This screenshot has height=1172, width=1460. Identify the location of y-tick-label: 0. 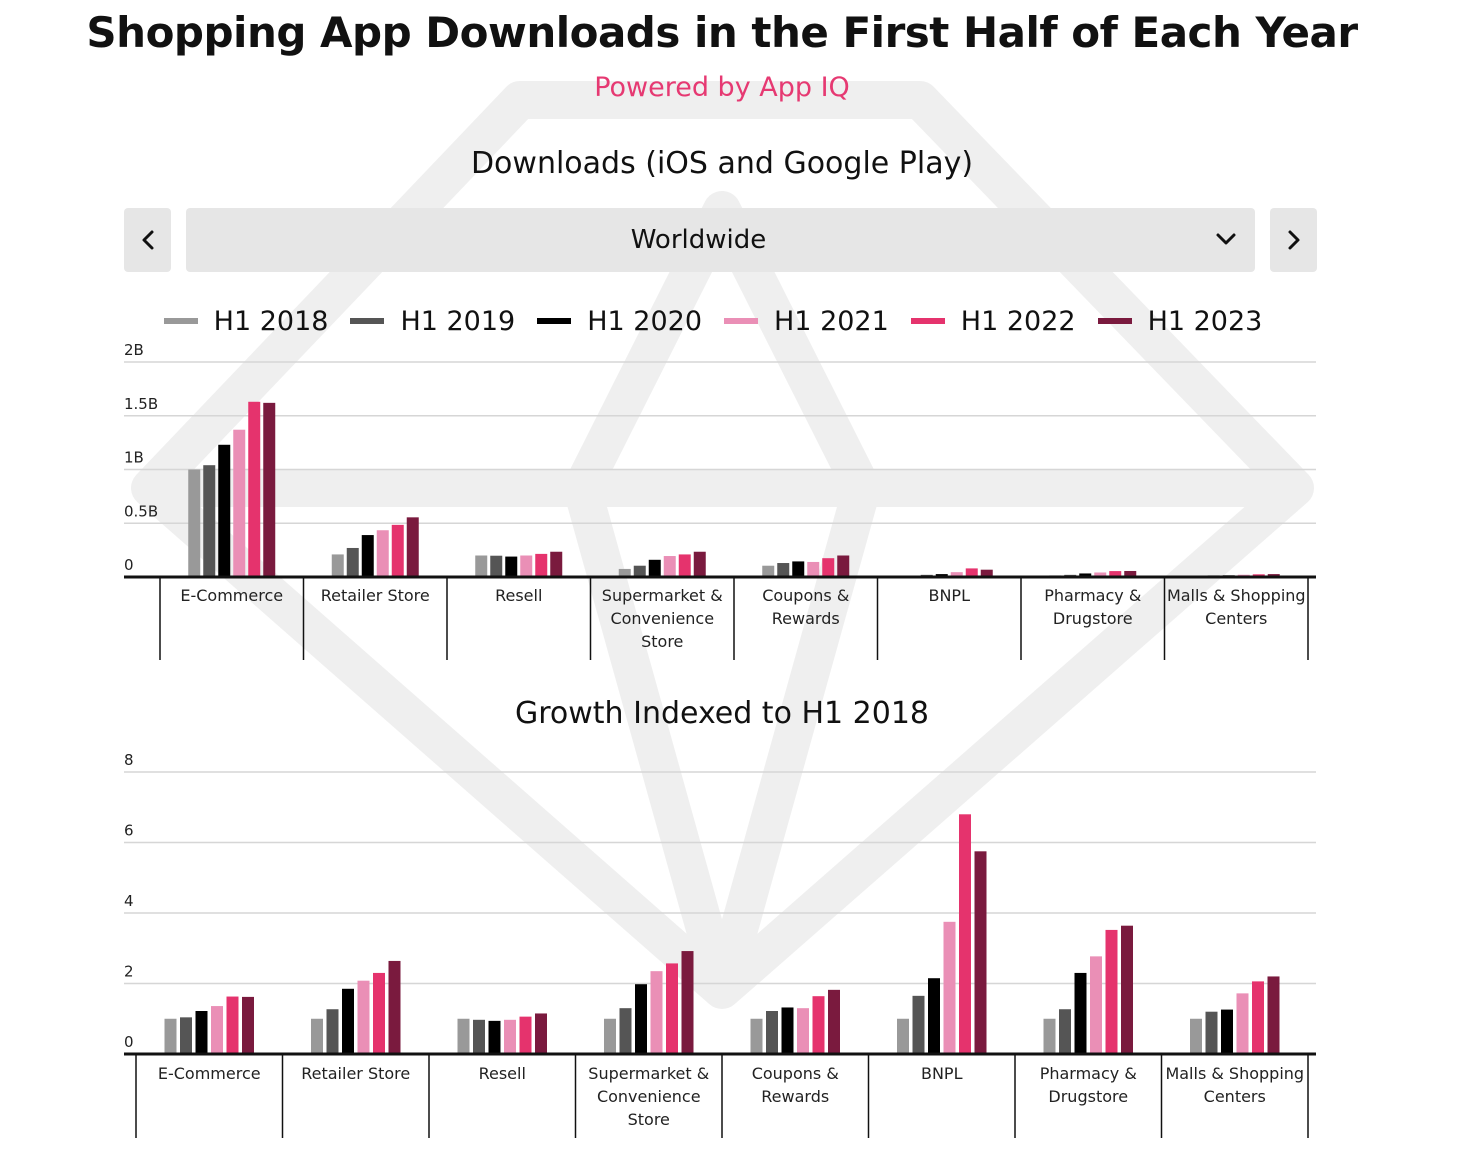
(129, 565).